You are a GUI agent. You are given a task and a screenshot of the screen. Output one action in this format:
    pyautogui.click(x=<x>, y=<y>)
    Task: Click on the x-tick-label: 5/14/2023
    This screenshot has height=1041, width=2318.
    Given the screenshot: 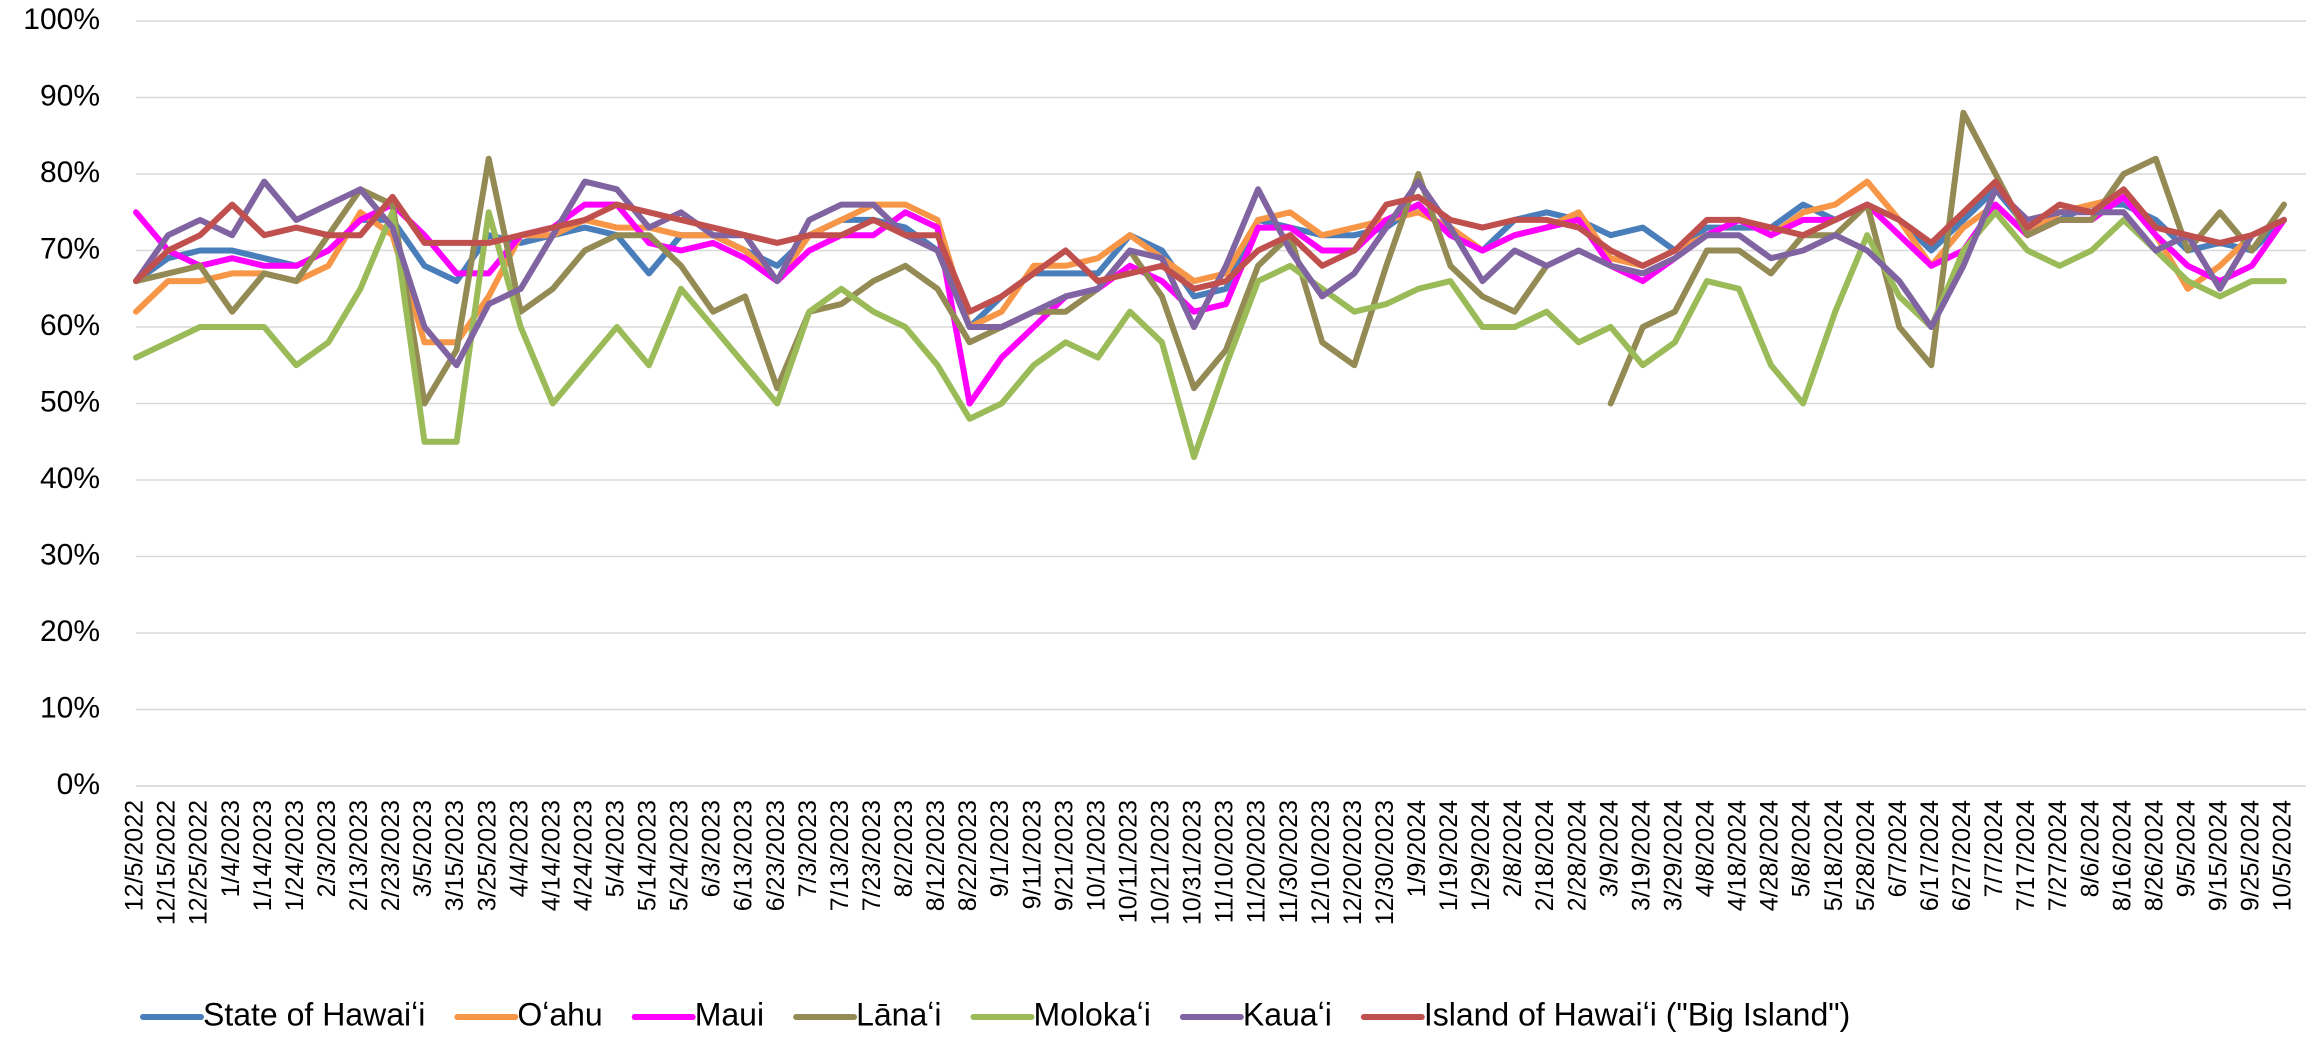 What is the action you would take?
    pyautogui.click(x=648, y=855)
    